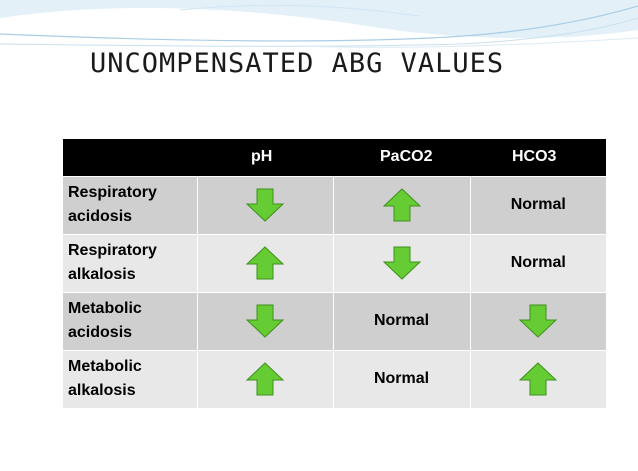 This screenshot has height=471, width=638. I want to click on row-label: Respiratory alkalosis, so click(130, 262).